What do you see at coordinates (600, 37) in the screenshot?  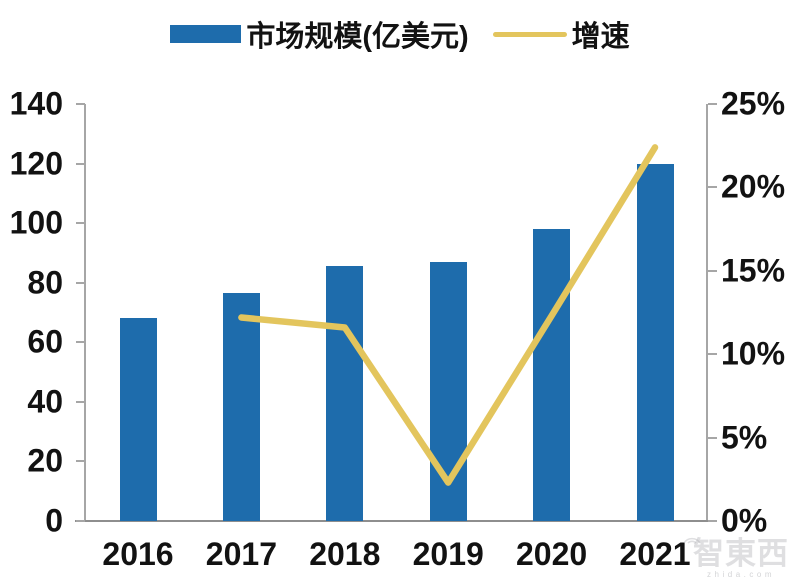 I see `legend-label-growth: 增速` at bounding box center [600, 37].